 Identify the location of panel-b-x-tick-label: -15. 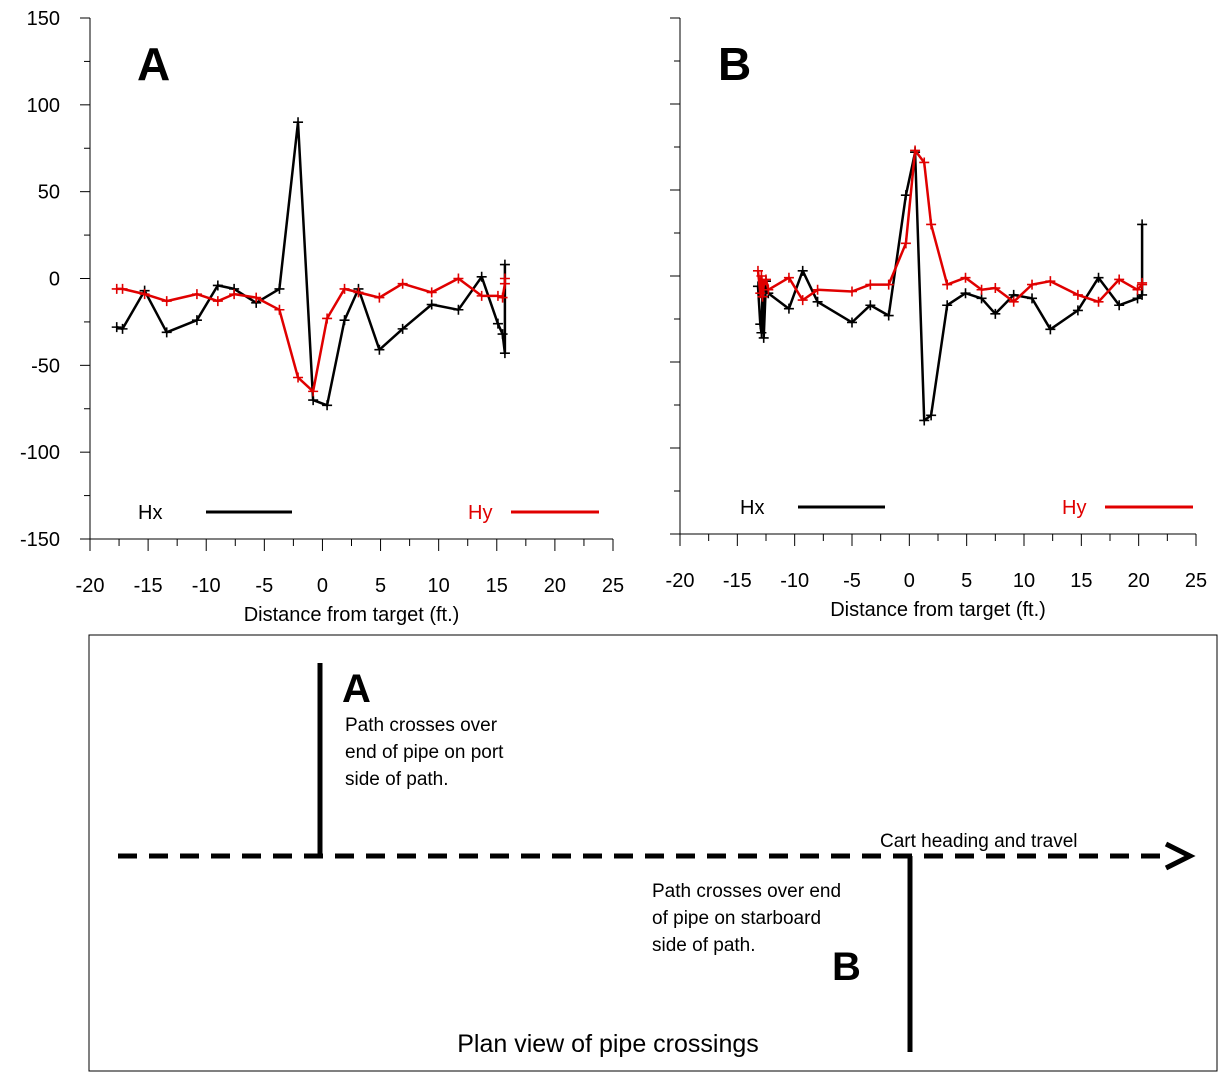
(737, 581).